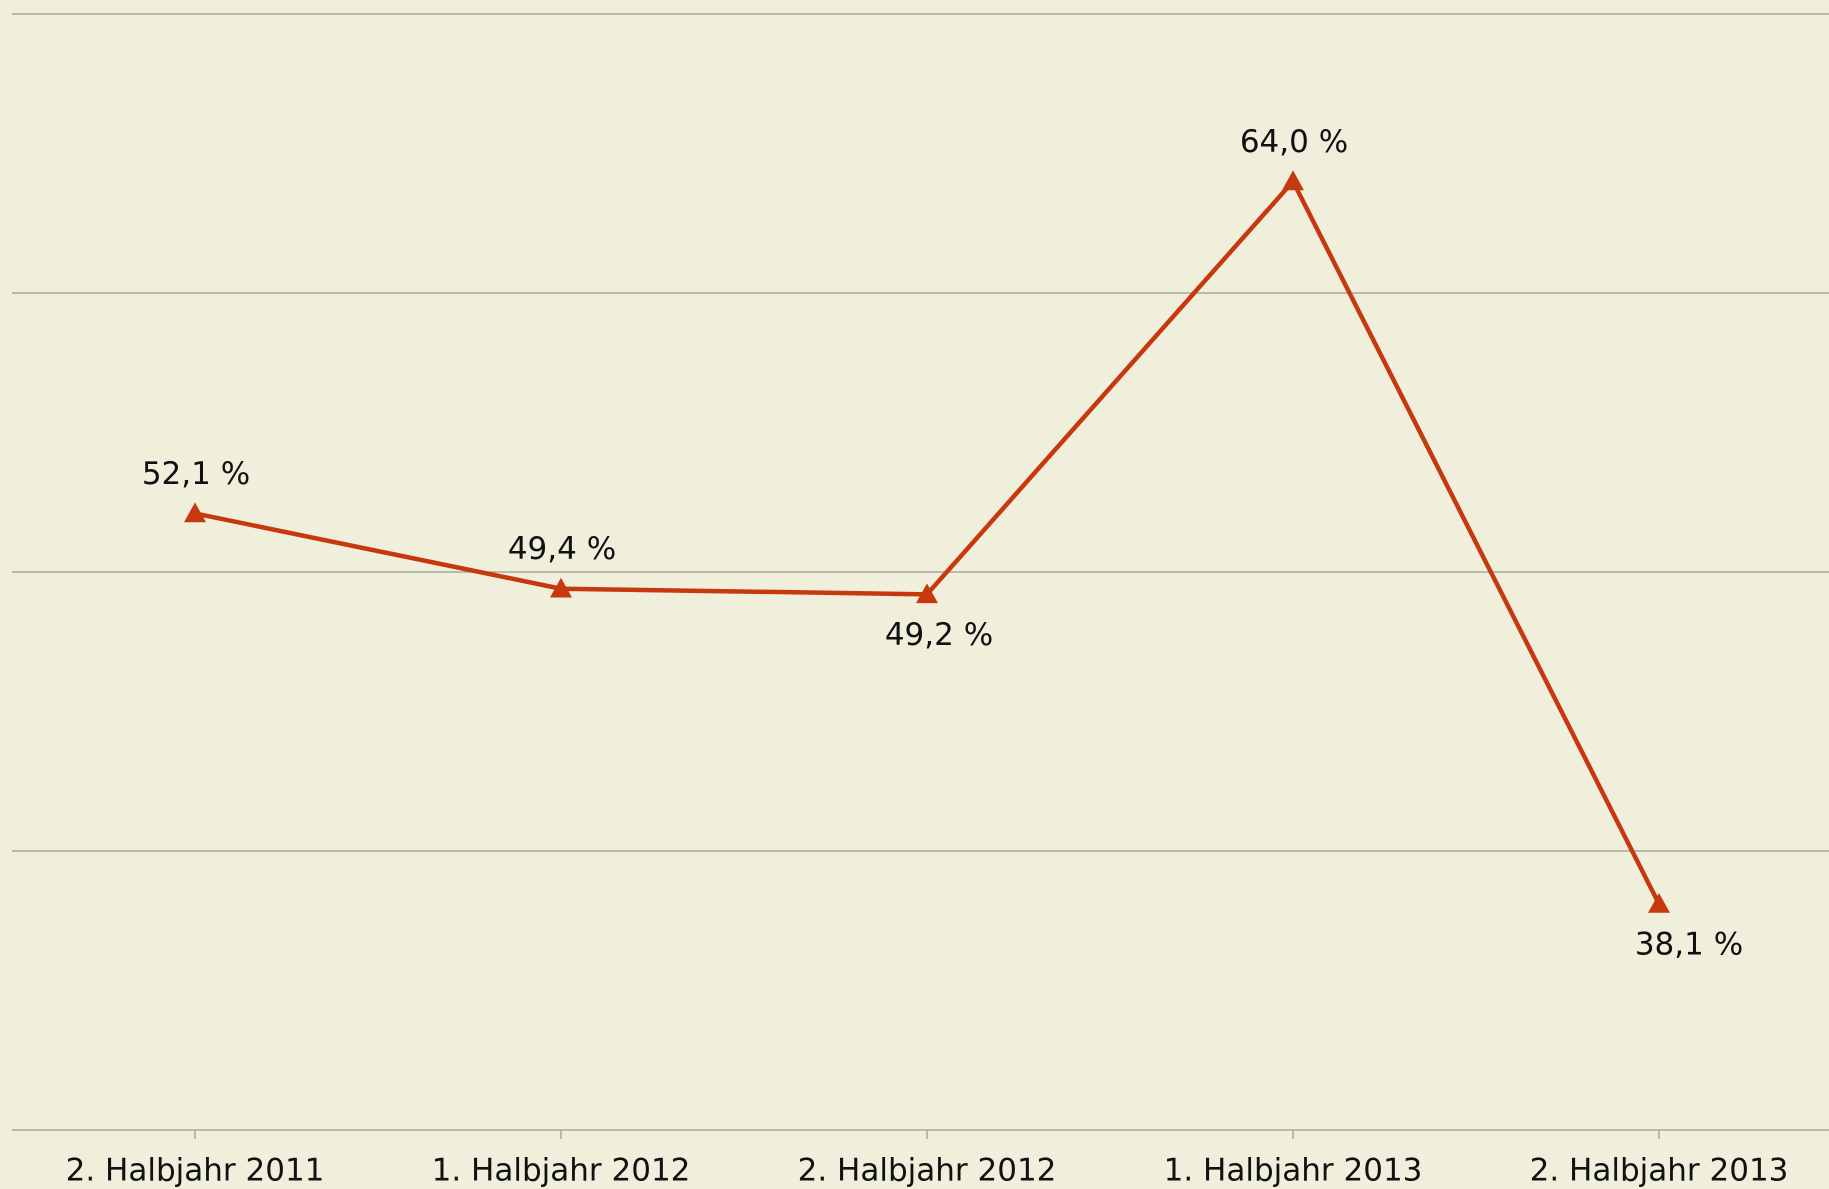 This screenshot has width=1829, height=1189. I want to click on x-tick-label: 1. Halbjahr 2012, so click(561, 1171).